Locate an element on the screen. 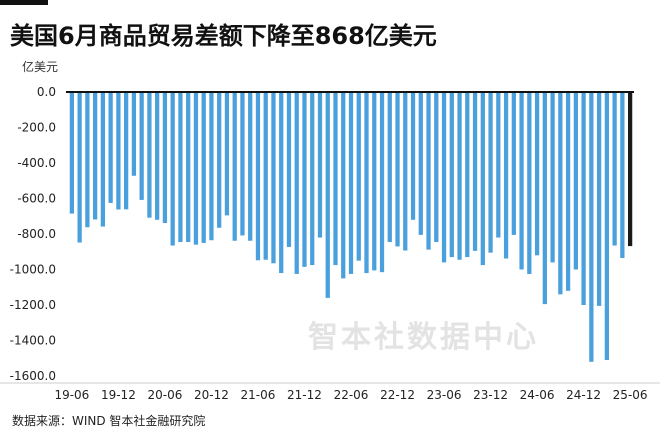 The width and height of the screenshot is (660, 434). x-tick-label: 22-06 is located at coordinates (351, 395).